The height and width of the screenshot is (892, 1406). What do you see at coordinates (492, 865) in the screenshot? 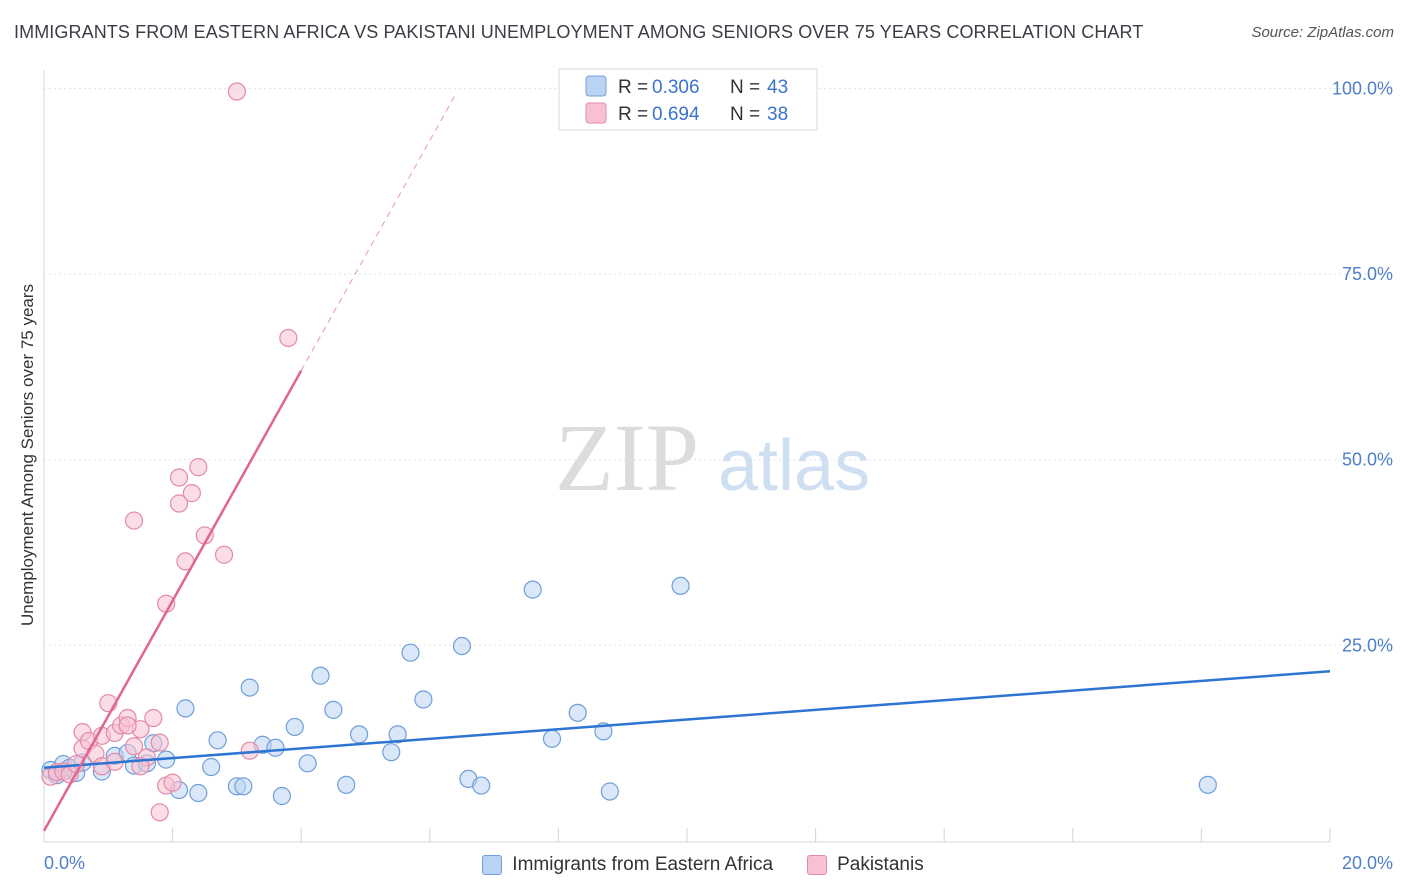
I see `legend-swatch-eastern-africa` at bounding box center [492, 865].